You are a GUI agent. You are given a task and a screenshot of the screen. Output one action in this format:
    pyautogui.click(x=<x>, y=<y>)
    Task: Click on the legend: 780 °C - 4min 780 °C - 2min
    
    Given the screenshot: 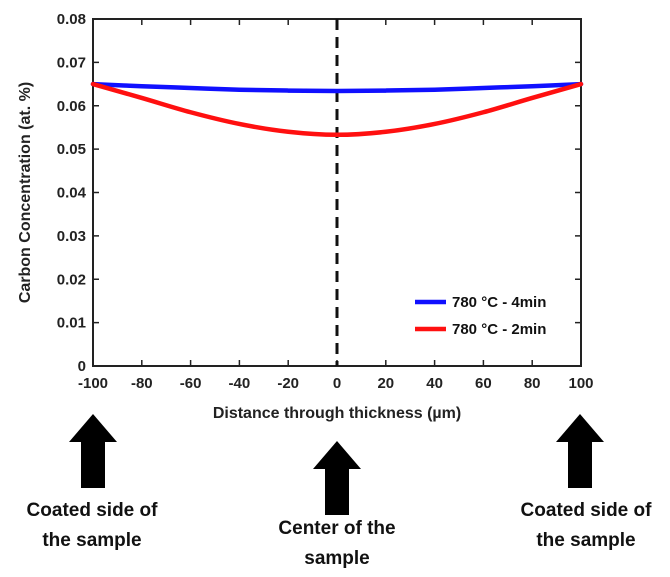 What is the action you would take?
    pyautogui.click(x=480, y=316)
    